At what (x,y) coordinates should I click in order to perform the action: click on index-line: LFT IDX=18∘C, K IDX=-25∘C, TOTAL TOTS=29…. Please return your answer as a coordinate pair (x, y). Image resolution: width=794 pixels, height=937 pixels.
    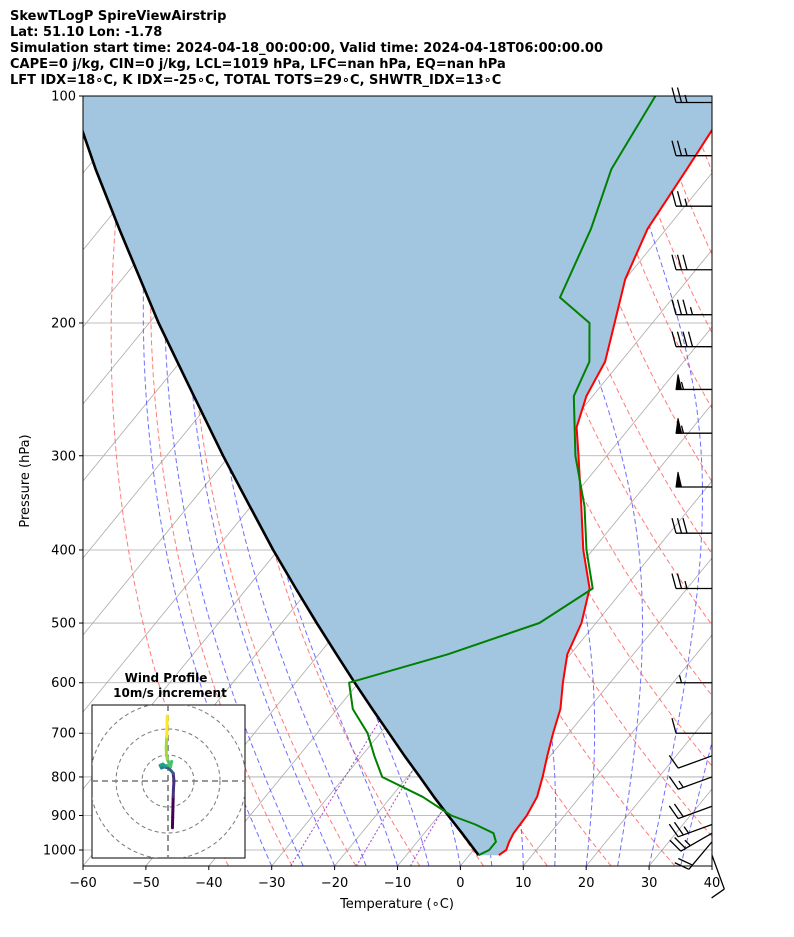
    Looking at the image, I should click on (256, 80).